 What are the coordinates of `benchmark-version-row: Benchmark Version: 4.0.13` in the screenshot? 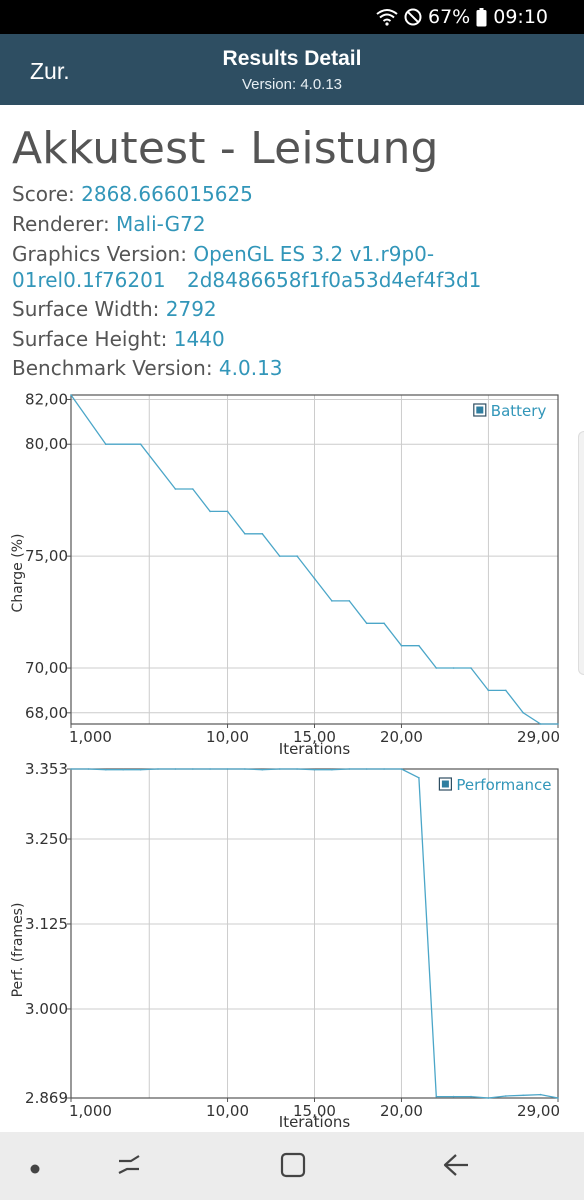 It's located at (147, 368).